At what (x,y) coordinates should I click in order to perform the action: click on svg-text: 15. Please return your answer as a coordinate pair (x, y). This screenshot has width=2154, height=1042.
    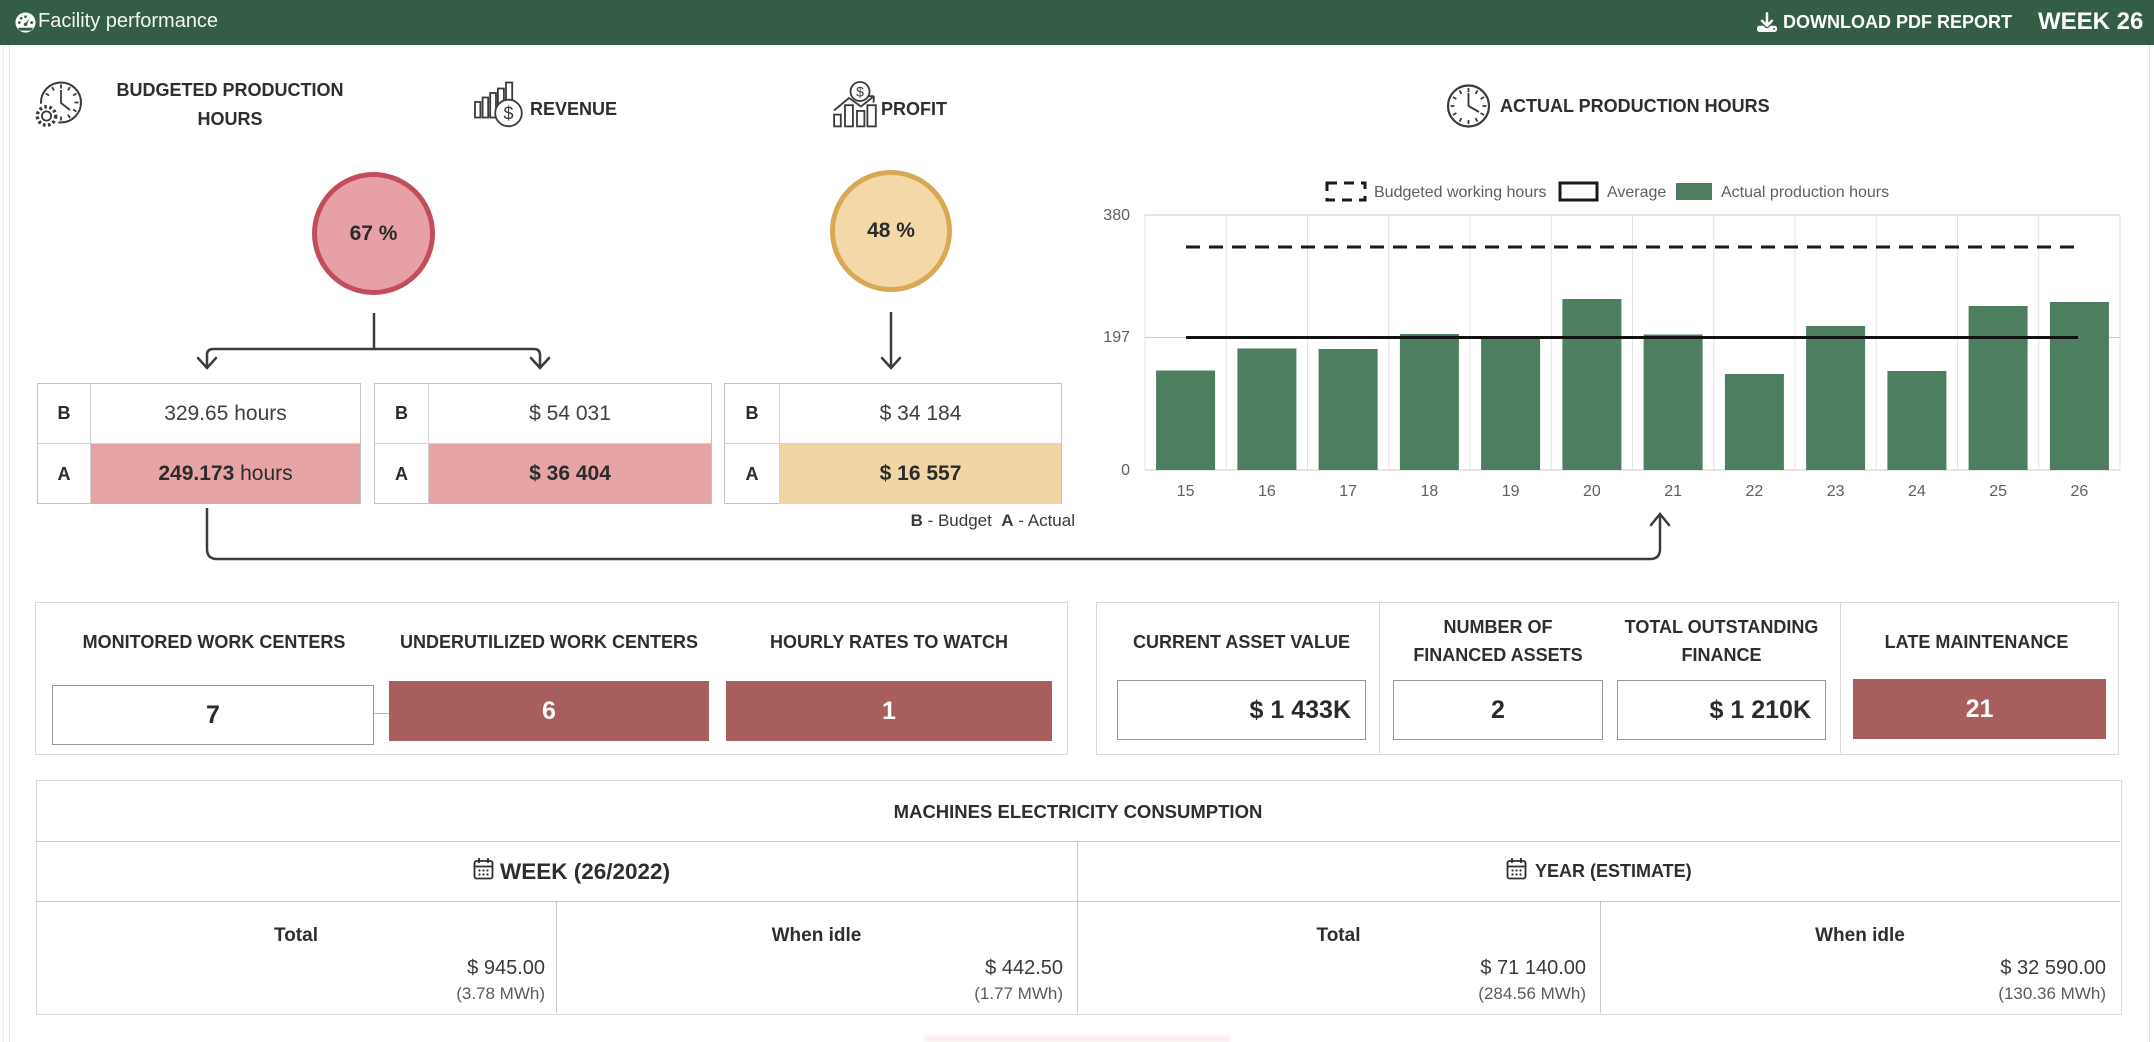
    Looking at the image, I should click on (1186, 491).